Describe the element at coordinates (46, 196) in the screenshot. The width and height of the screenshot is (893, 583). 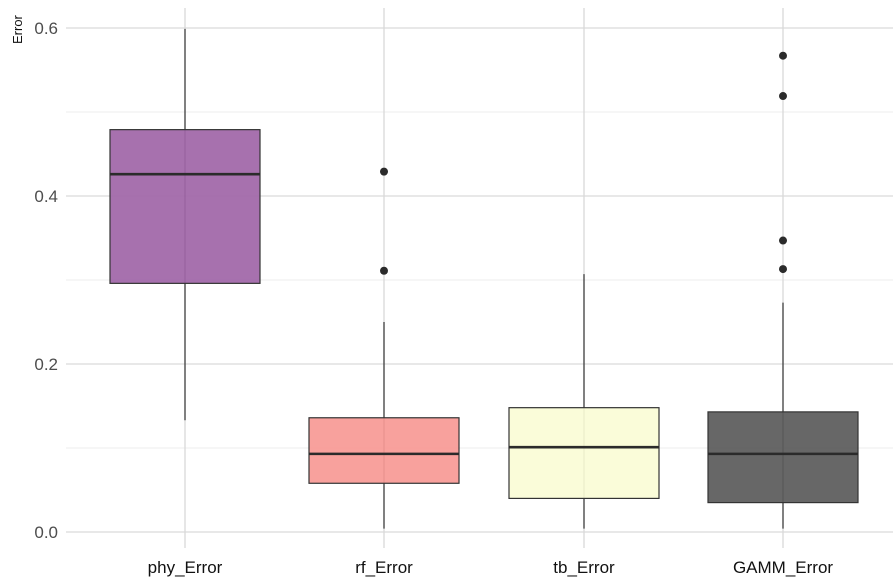
I see `y-tick-label: 0.4` at that location.